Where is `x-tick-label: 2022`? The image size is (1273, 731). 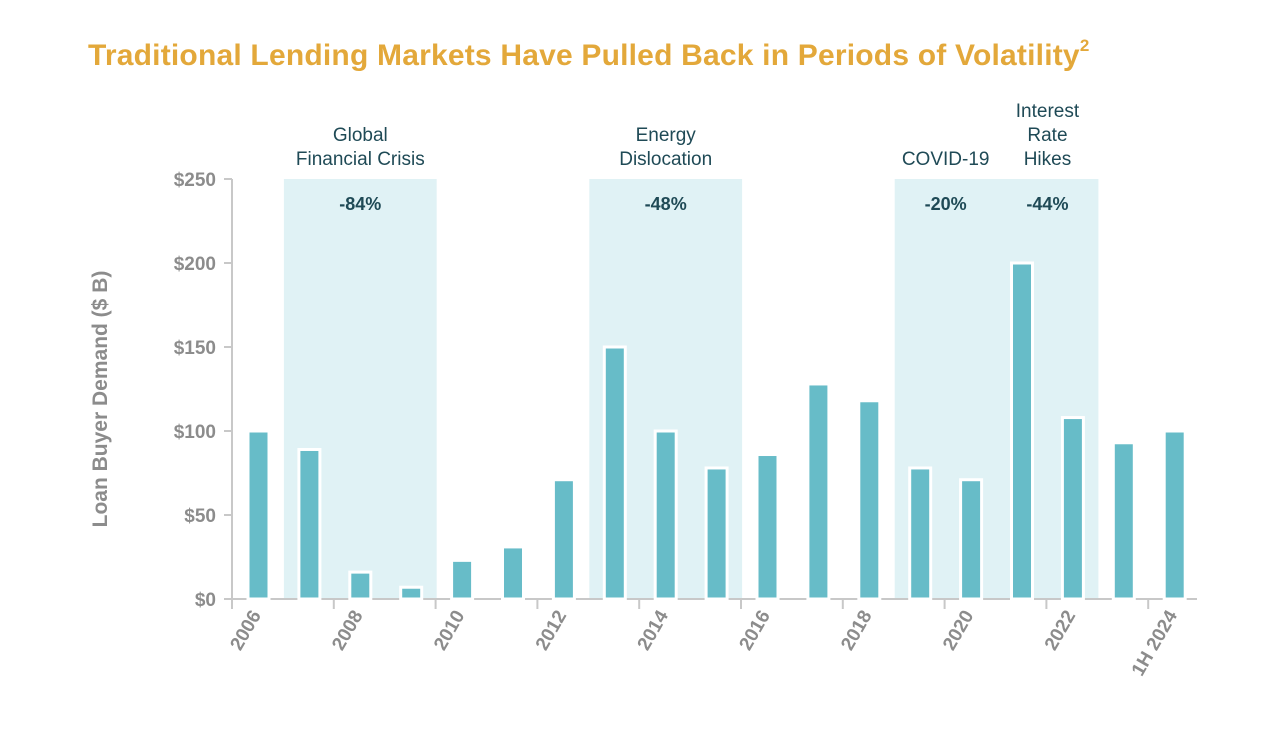 x-tick-label: 2022 is located at coordinates (1060, 630).